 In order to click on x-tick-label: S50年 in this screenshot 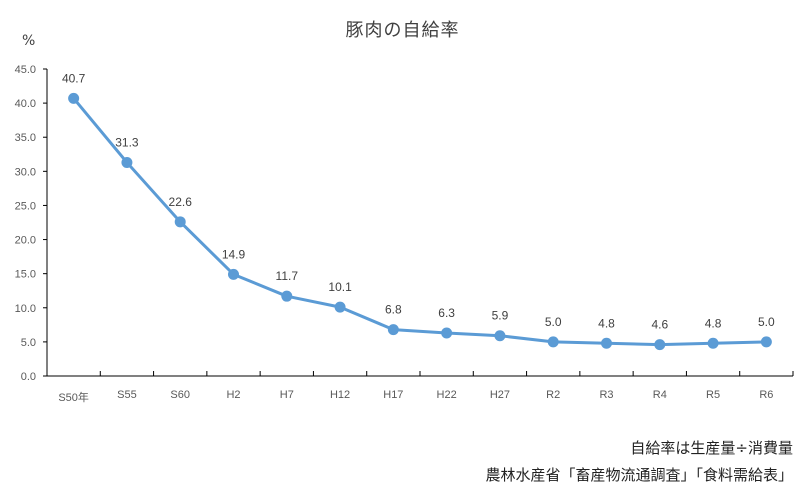, I will do `click(73, 397)`.